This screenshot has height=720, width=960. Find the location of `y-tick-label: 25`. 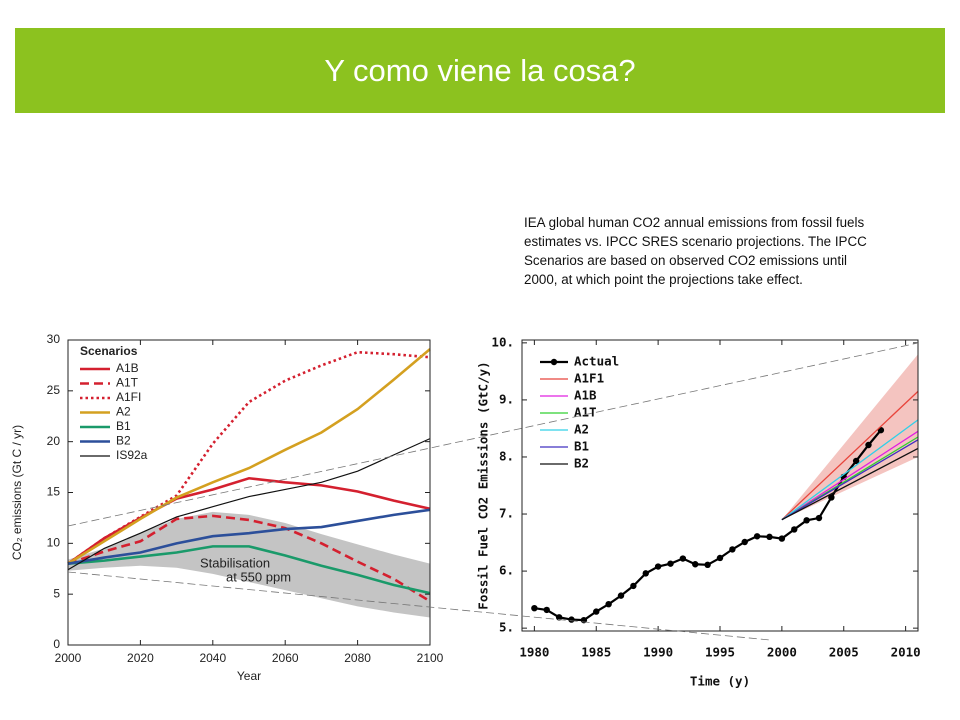

y-tick-label: 25 is located at coordinates (54, 390).